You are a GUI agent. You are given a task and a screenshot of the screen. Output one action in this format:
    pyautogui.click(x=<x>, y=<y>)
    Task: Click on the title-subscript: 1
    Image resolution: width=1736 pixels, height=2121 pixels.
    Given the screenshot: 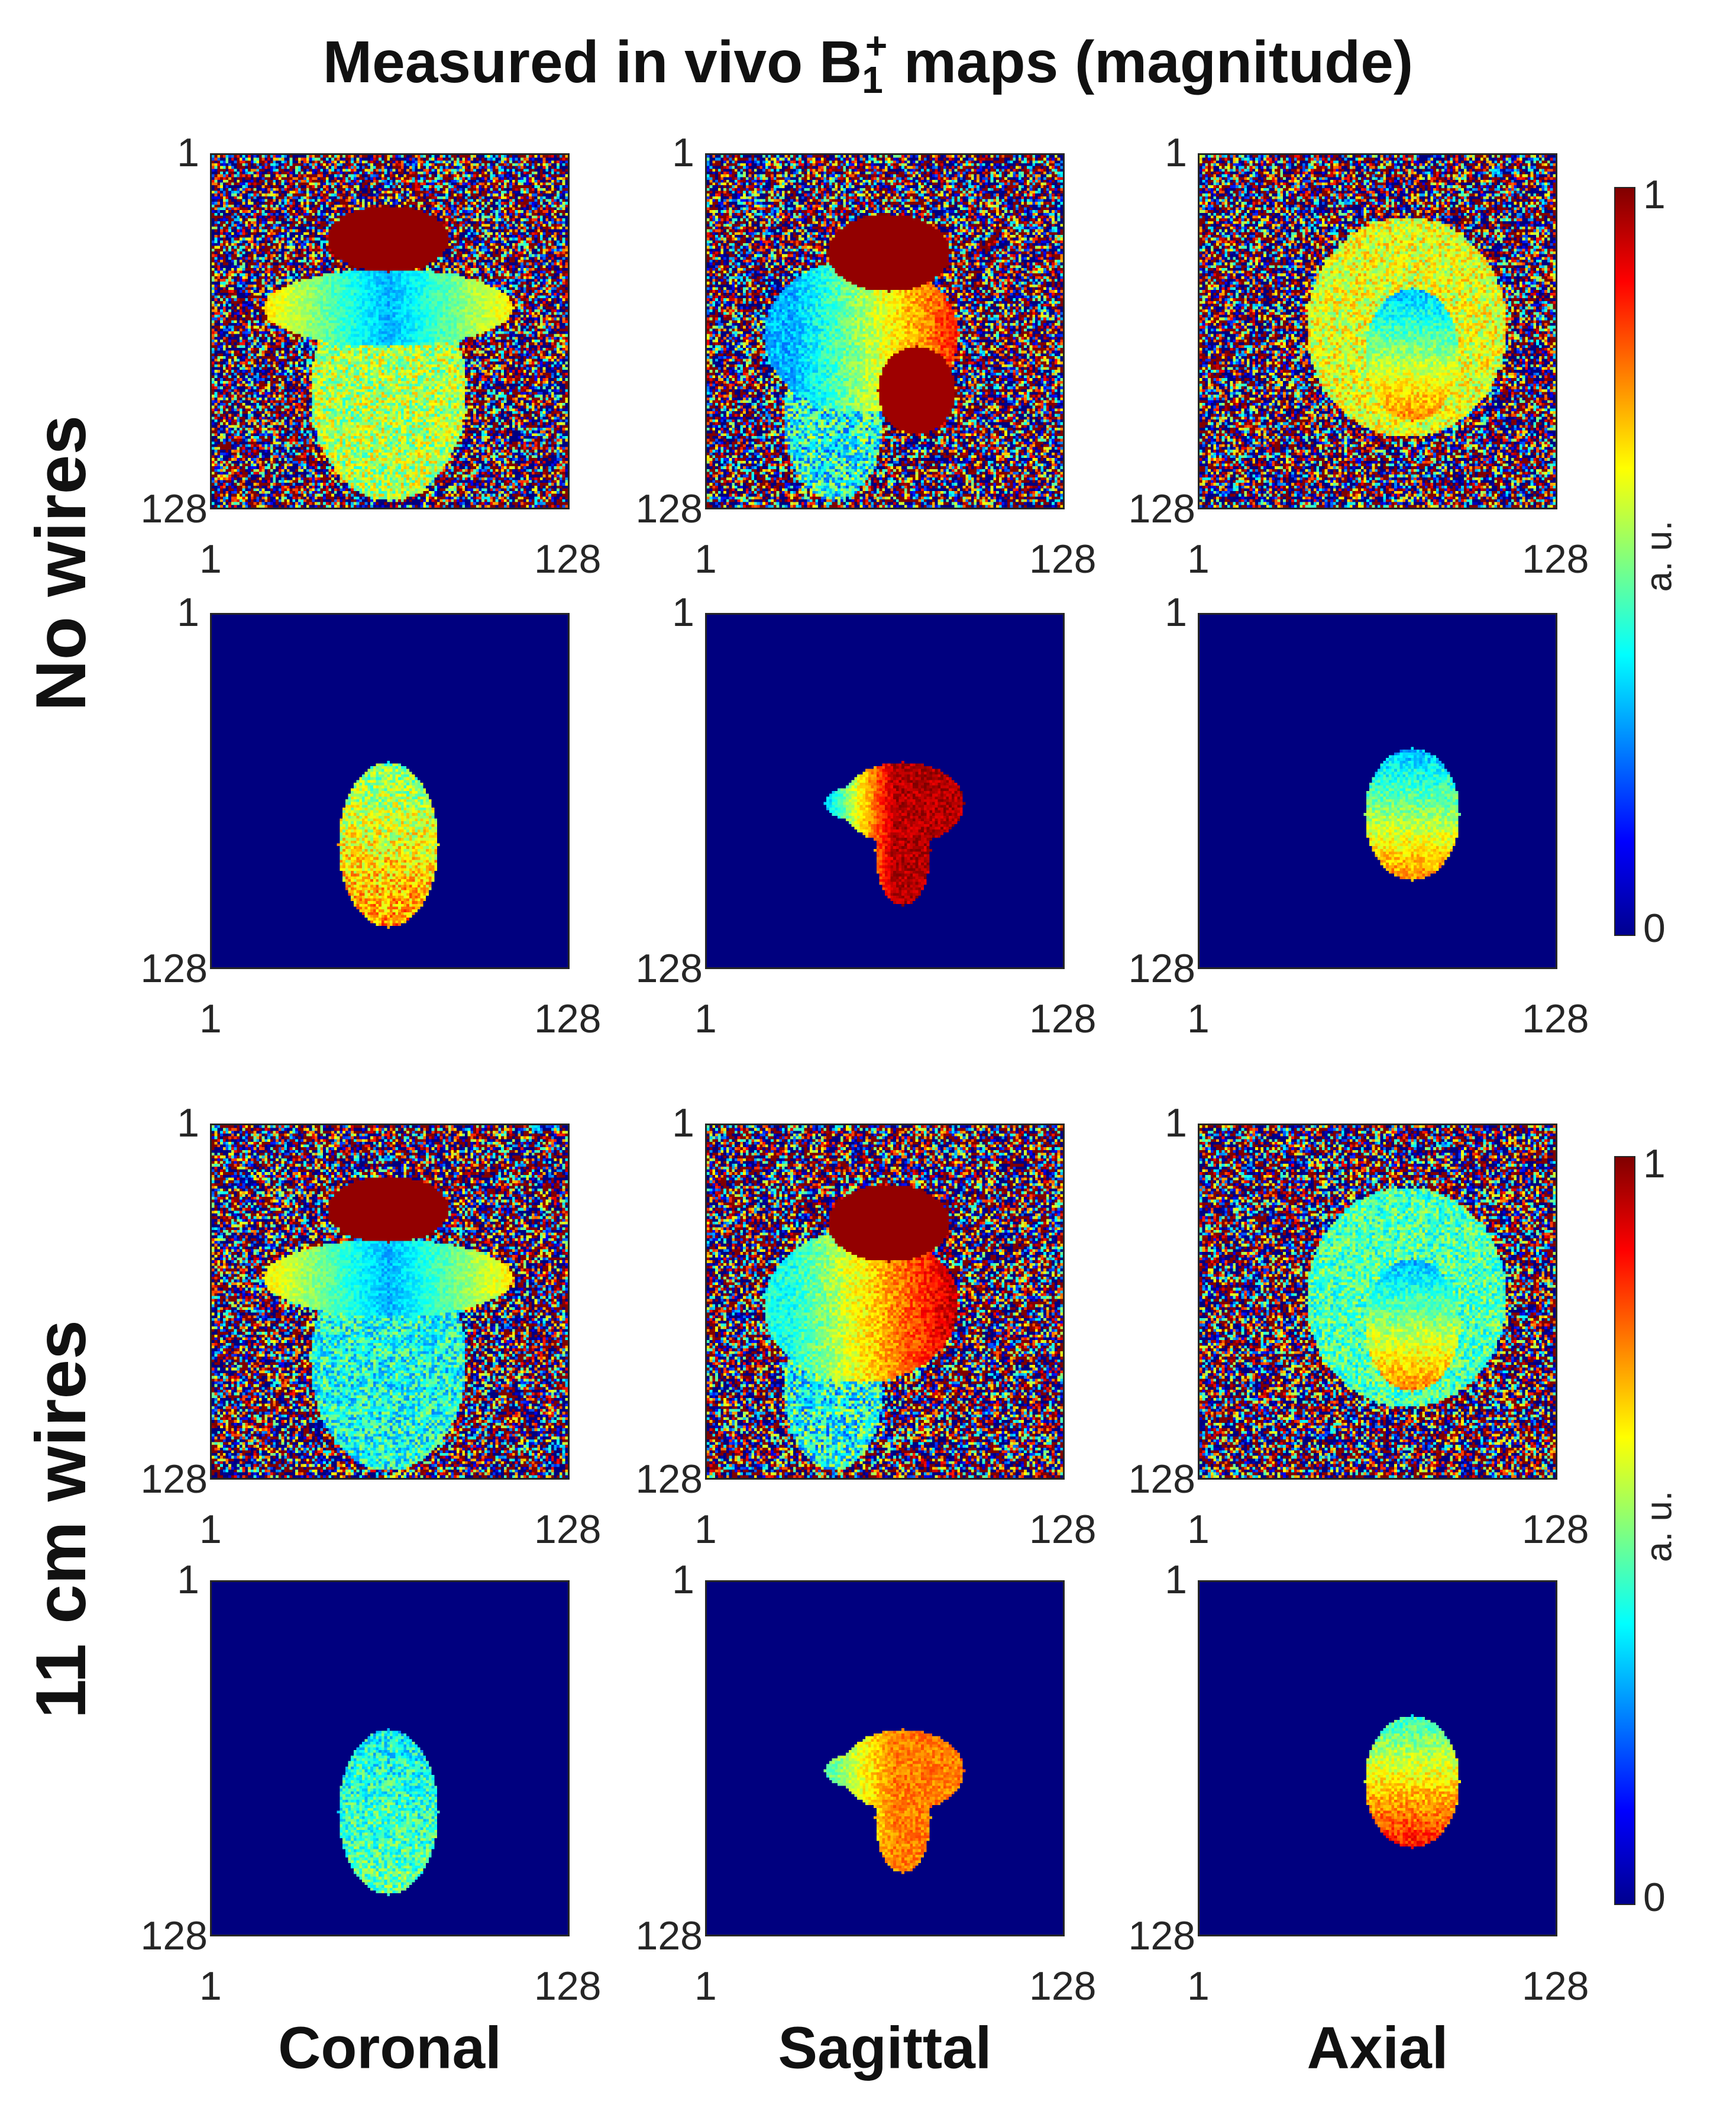 What is the action you would take?
    pyautogui.click(x=872, y=80)
    